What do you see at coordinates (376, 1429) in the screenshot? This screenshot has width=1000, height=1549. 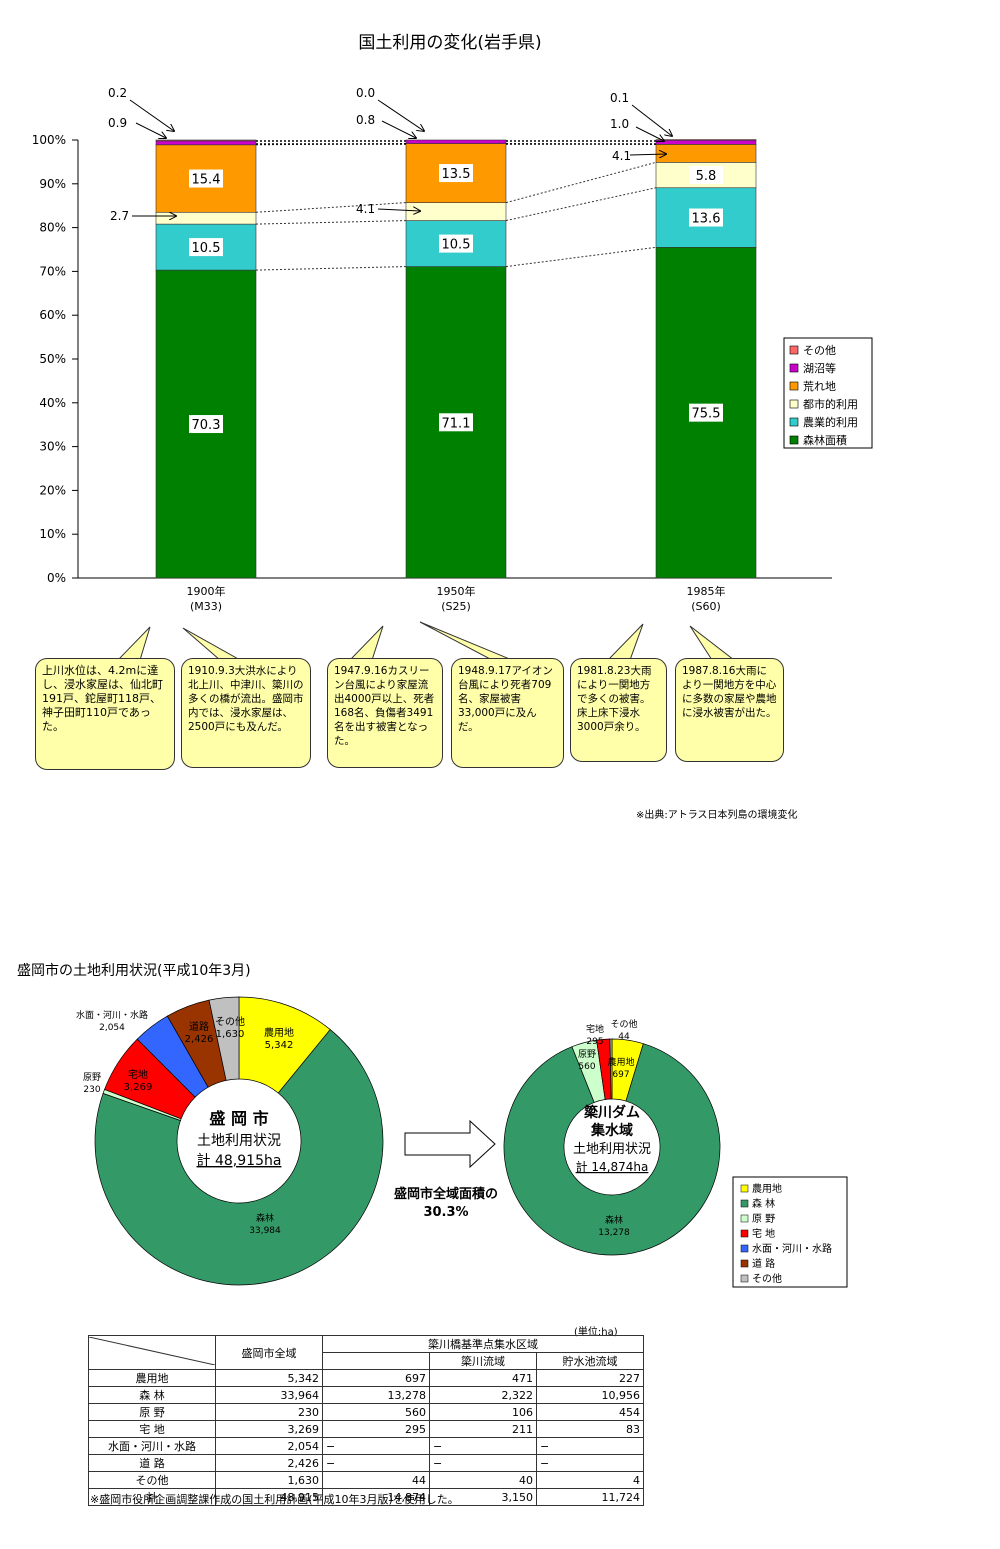 I see `table-cell: 295` at bounding box center [376, 1429].